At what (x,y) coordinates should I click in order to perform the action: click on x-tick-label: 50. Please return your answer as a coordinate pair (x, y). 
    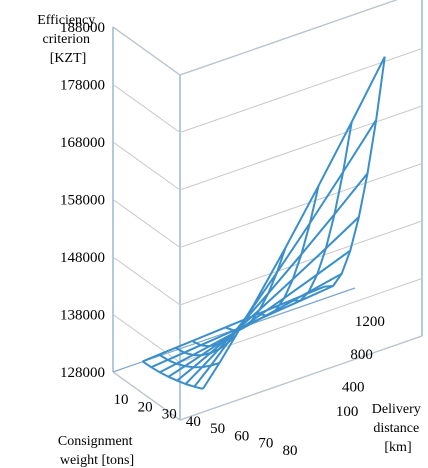
    Looking at the image, I should click on (217, 429).